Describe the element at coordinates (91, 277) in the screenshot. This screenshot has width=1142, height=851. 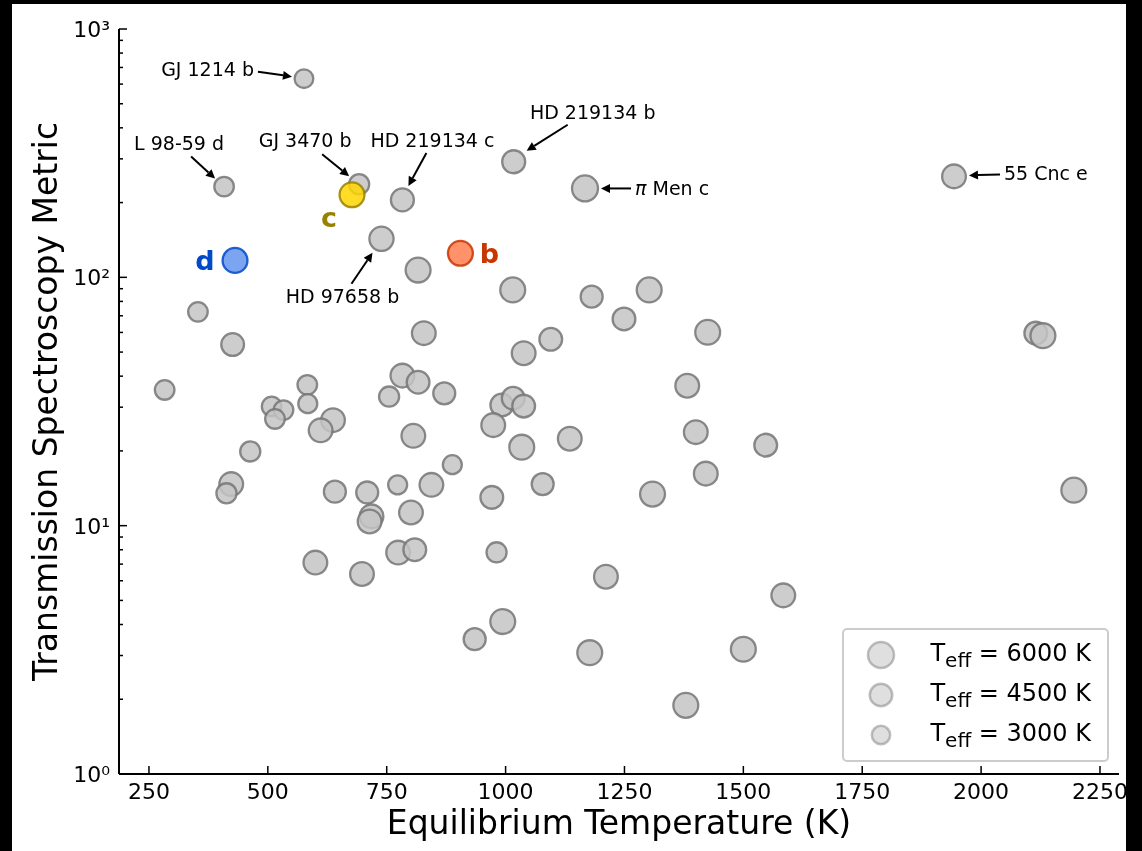
I see `y-tick-label: 10²` at that location.